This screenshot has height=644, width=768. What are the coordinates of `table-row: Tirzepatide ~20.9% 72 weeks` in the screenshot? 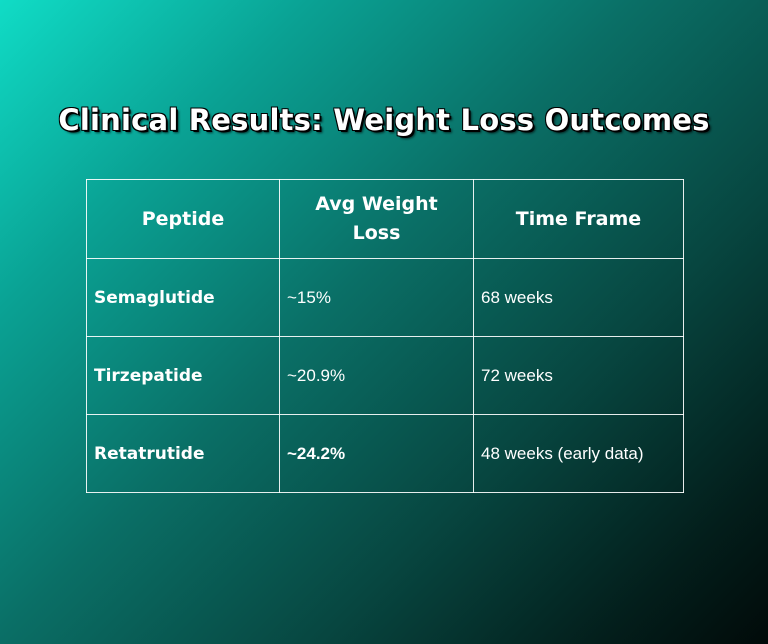 It's located at (385, 375).